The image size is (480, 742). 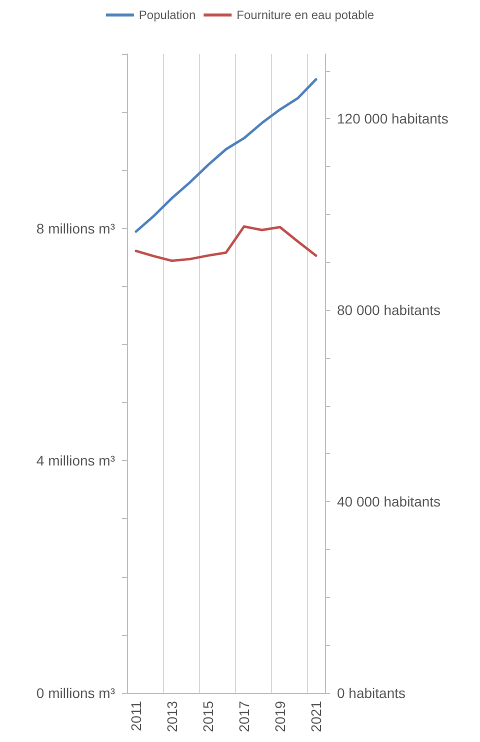 I want to click on legend-label: Fourniture en eau potable, so click(x=305, y=15).